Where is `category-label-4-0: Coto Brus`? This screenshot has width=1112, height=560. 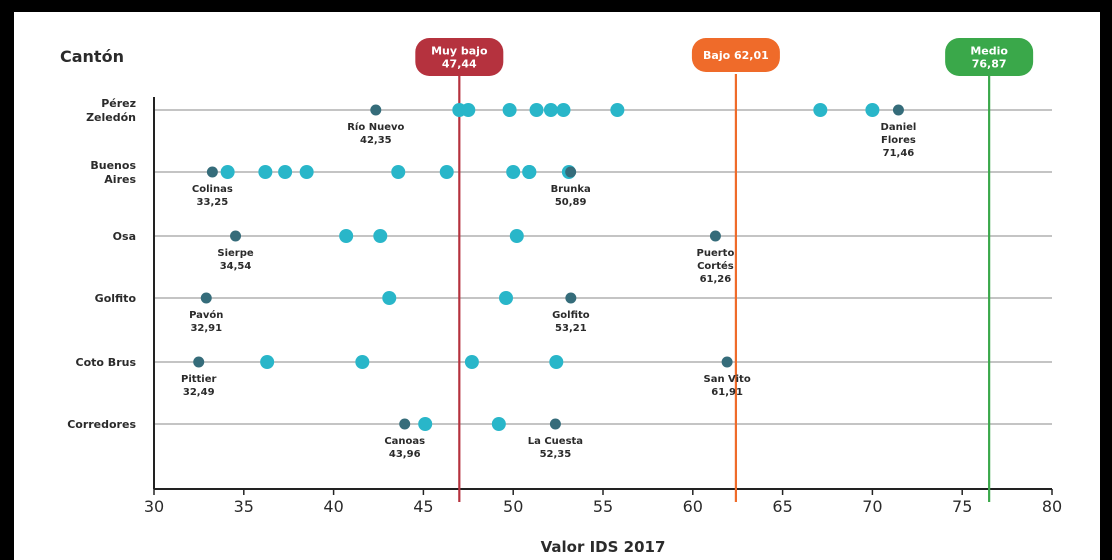
category-label-4-0: Coto Brus is located at coordinates (106, 362).